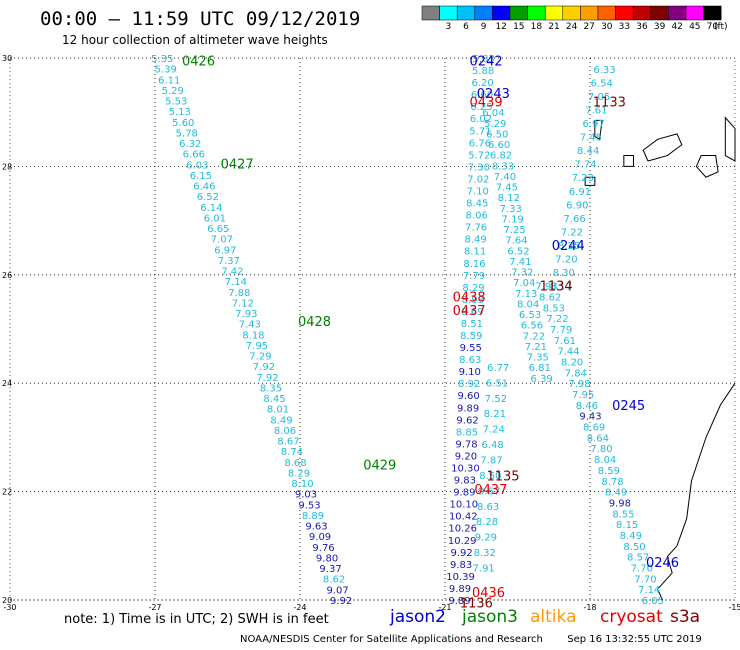 This screenshot has height=650, width=740. What do you see at coordinates (499, 145) in the screenshot?
I see `wave-height-value: 6.60` at bounding box center [499, 145].